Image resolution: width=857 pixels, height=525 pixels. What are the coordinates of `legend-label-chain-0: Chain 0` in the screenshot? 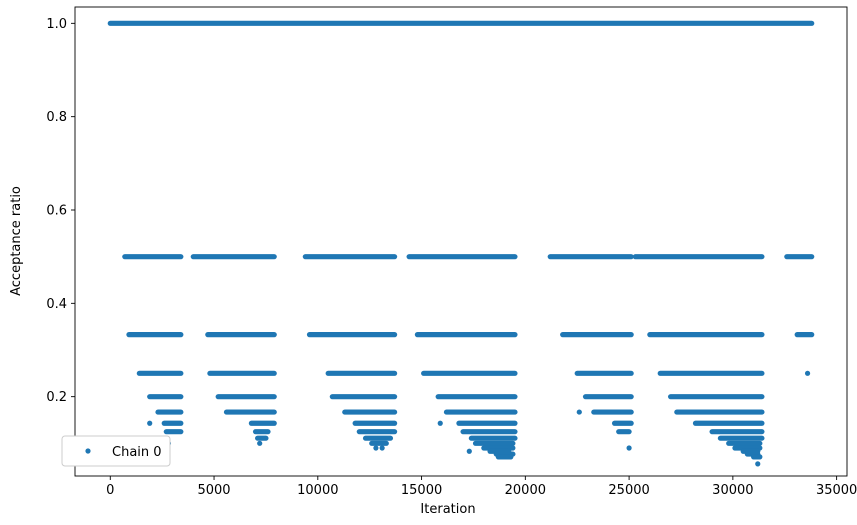 It's located at (137, 452).